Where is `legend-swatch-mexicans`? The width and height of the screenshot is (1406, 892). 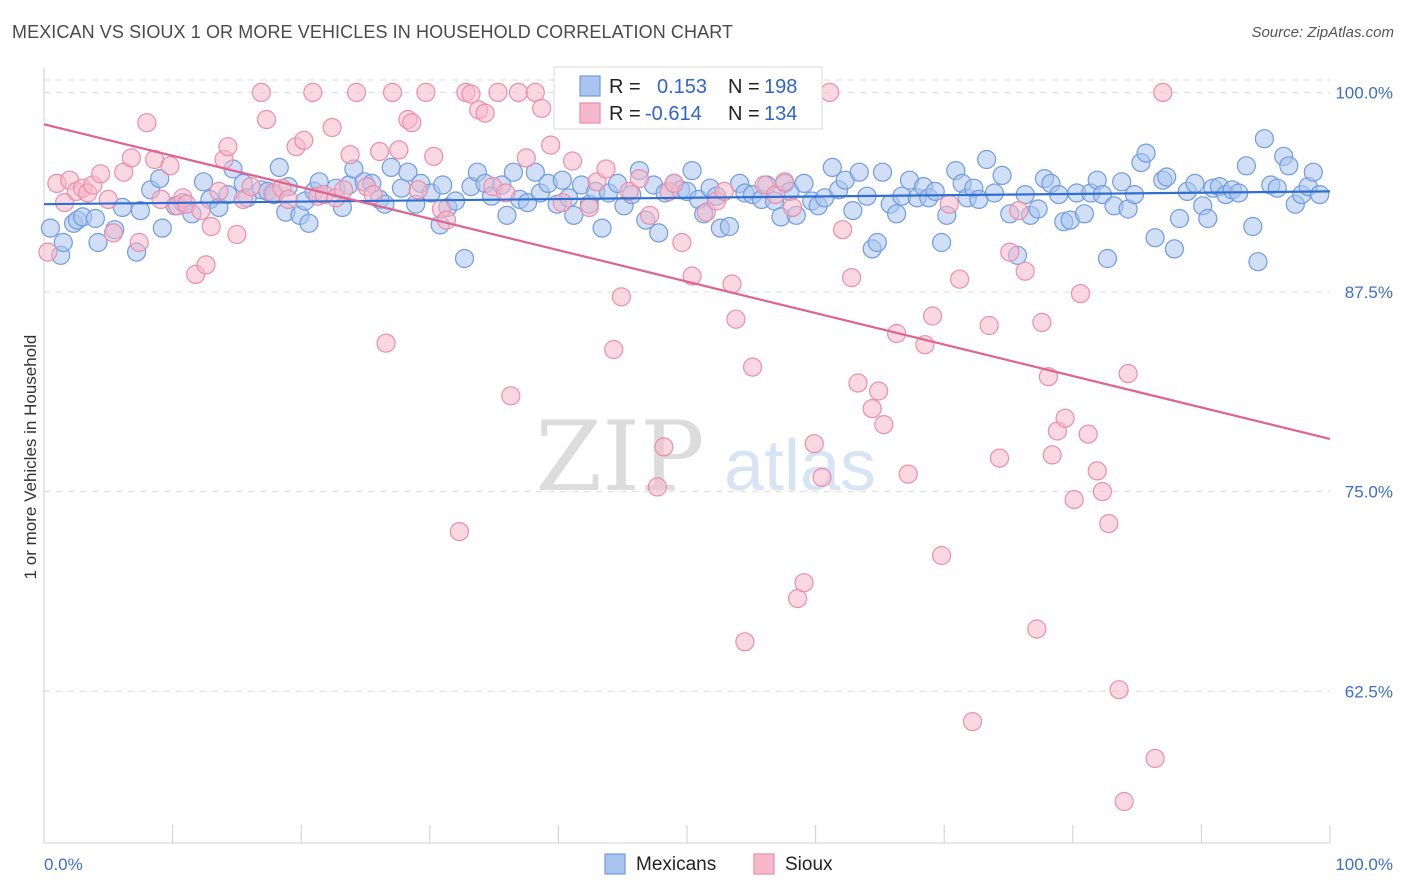 legend-swatch-mexicans is located at coordinates (590, 86).